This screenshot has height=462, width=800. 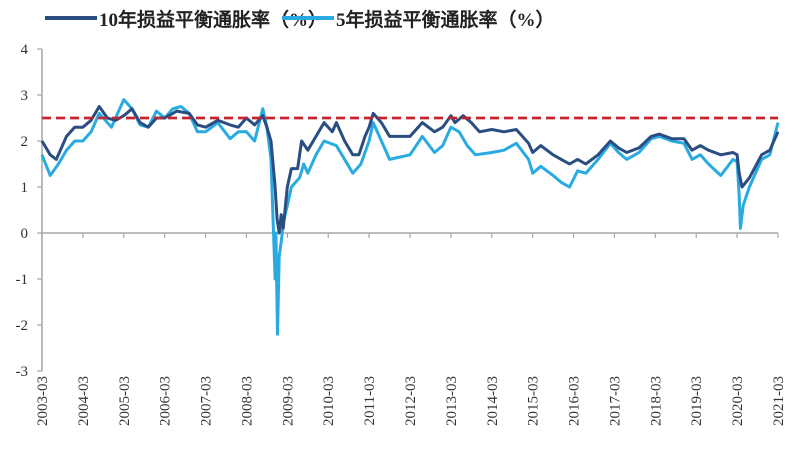 I want to click on y-tick-label: 3, so click(x=25, y=96).